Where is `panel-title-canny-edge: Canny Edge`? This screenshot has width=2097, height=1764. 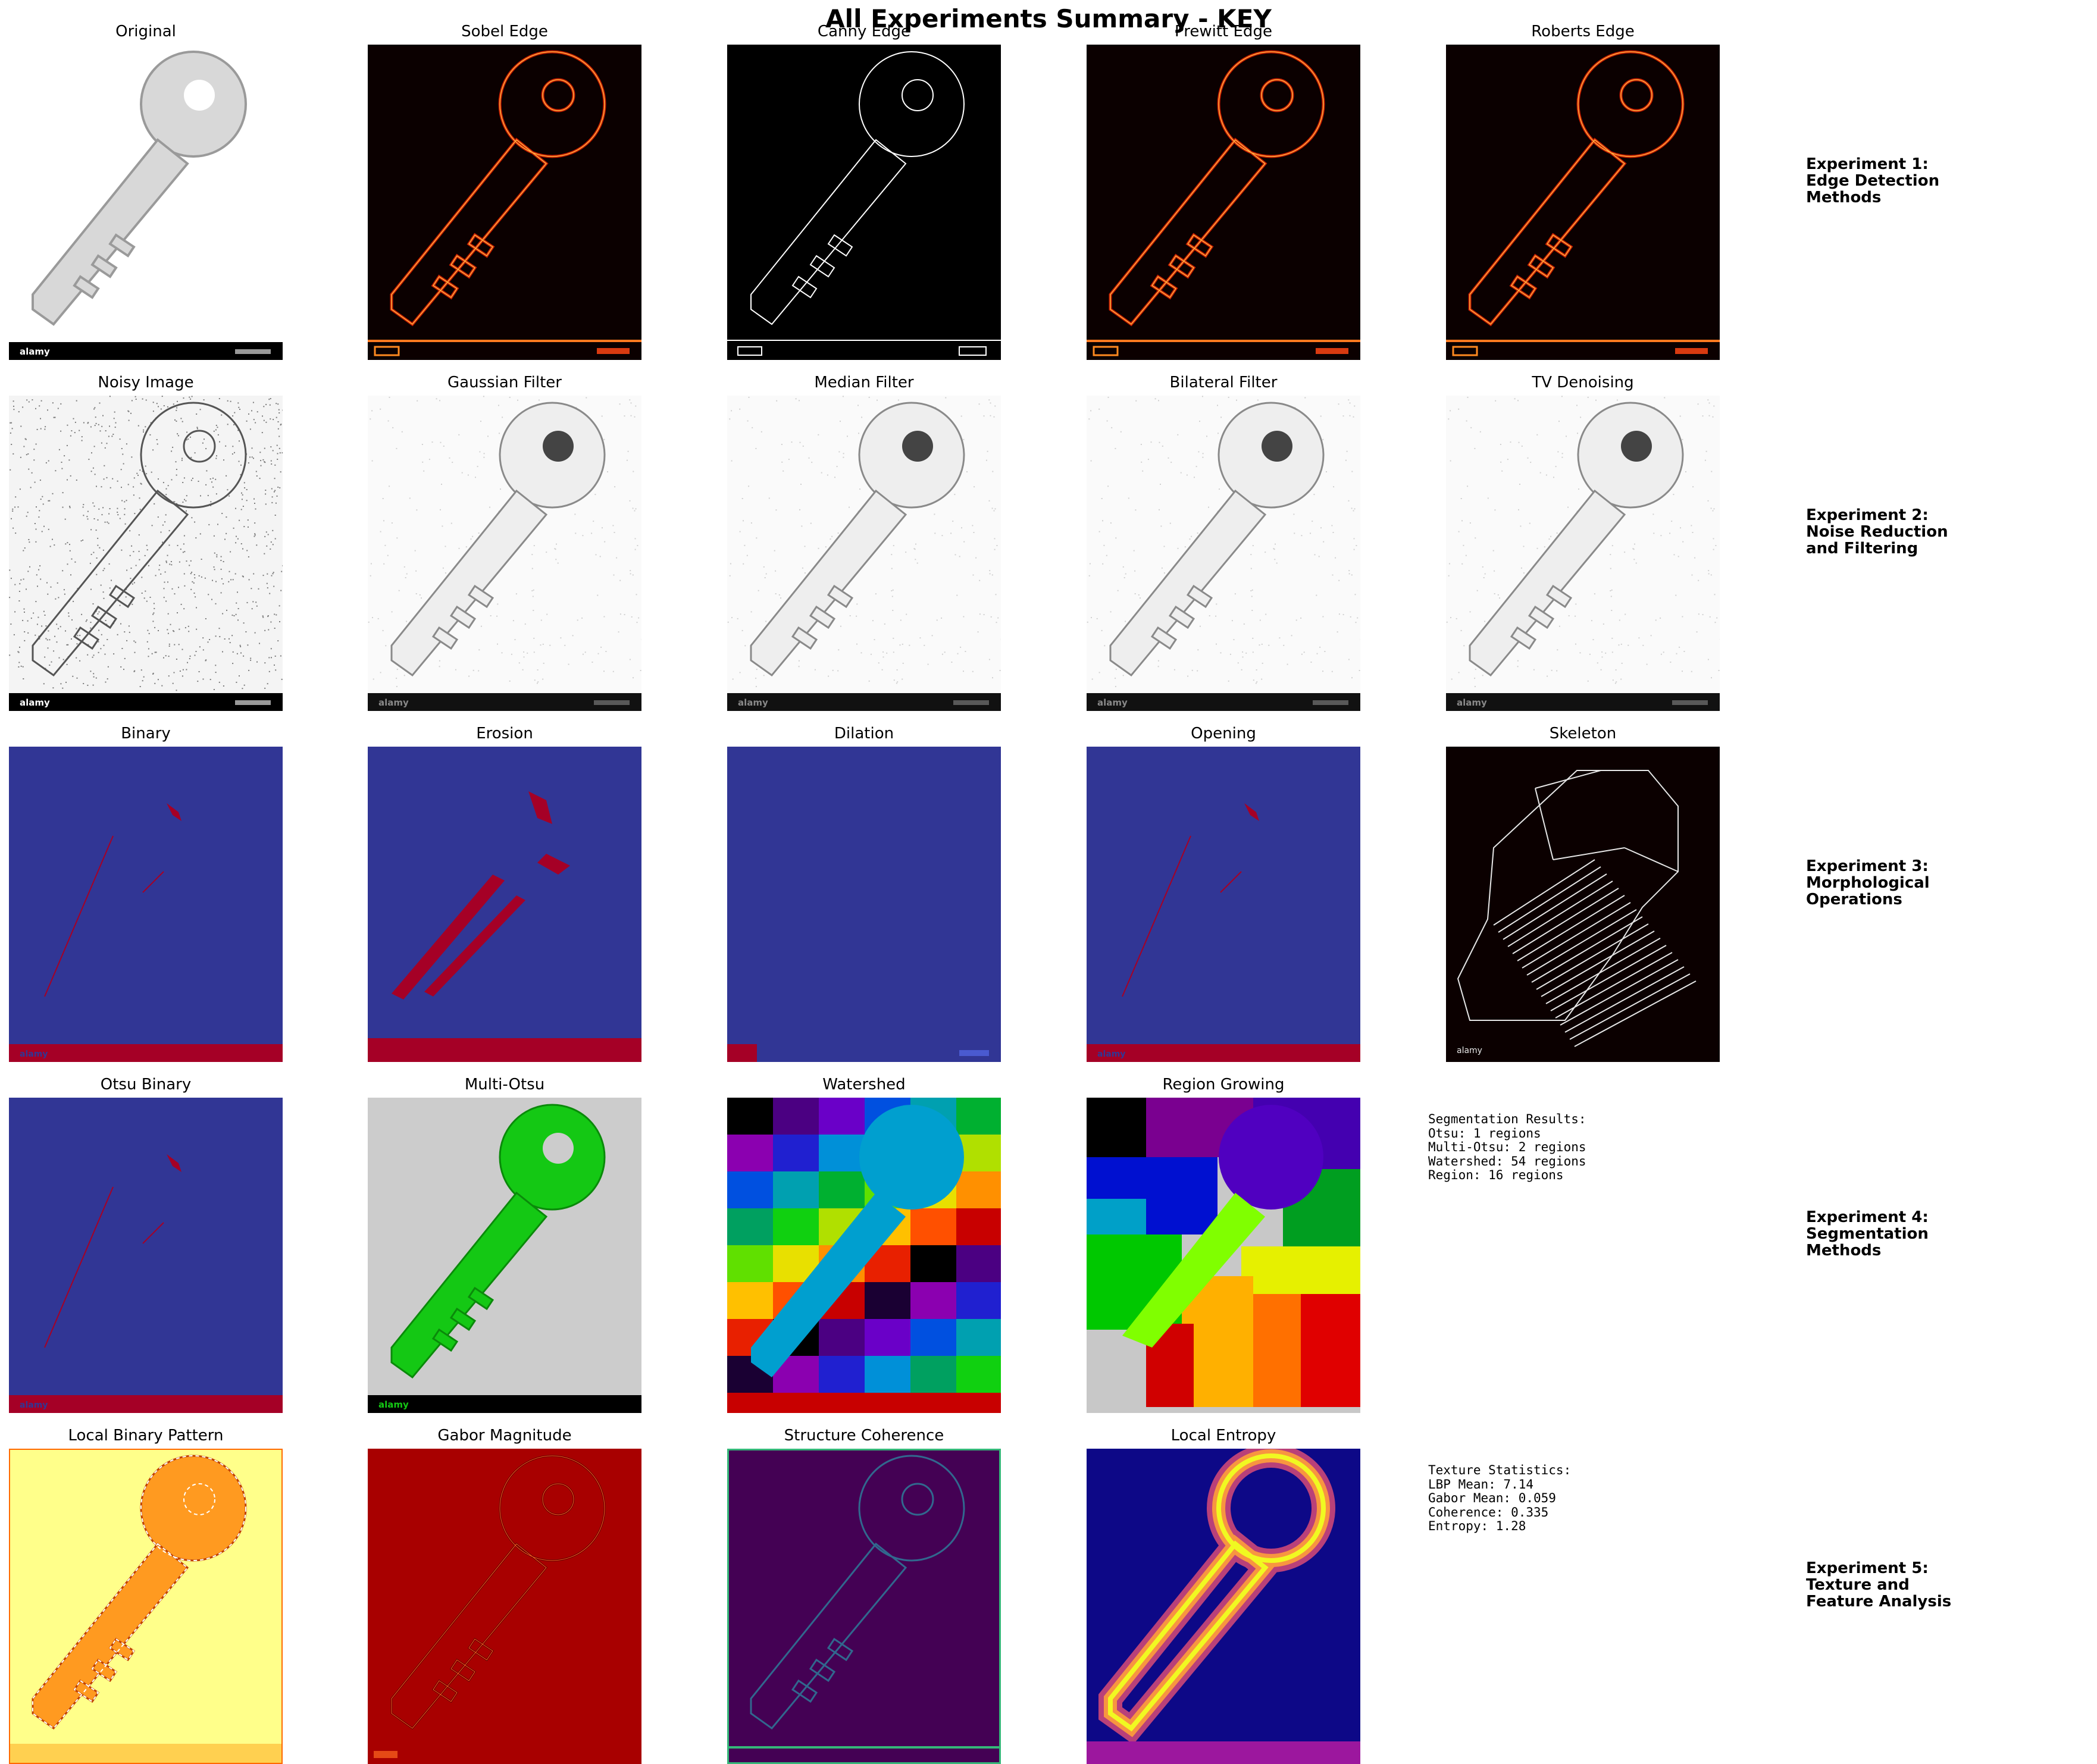 panel-title-canny-edge: Canny Edge is located at coordinates (864, 31).